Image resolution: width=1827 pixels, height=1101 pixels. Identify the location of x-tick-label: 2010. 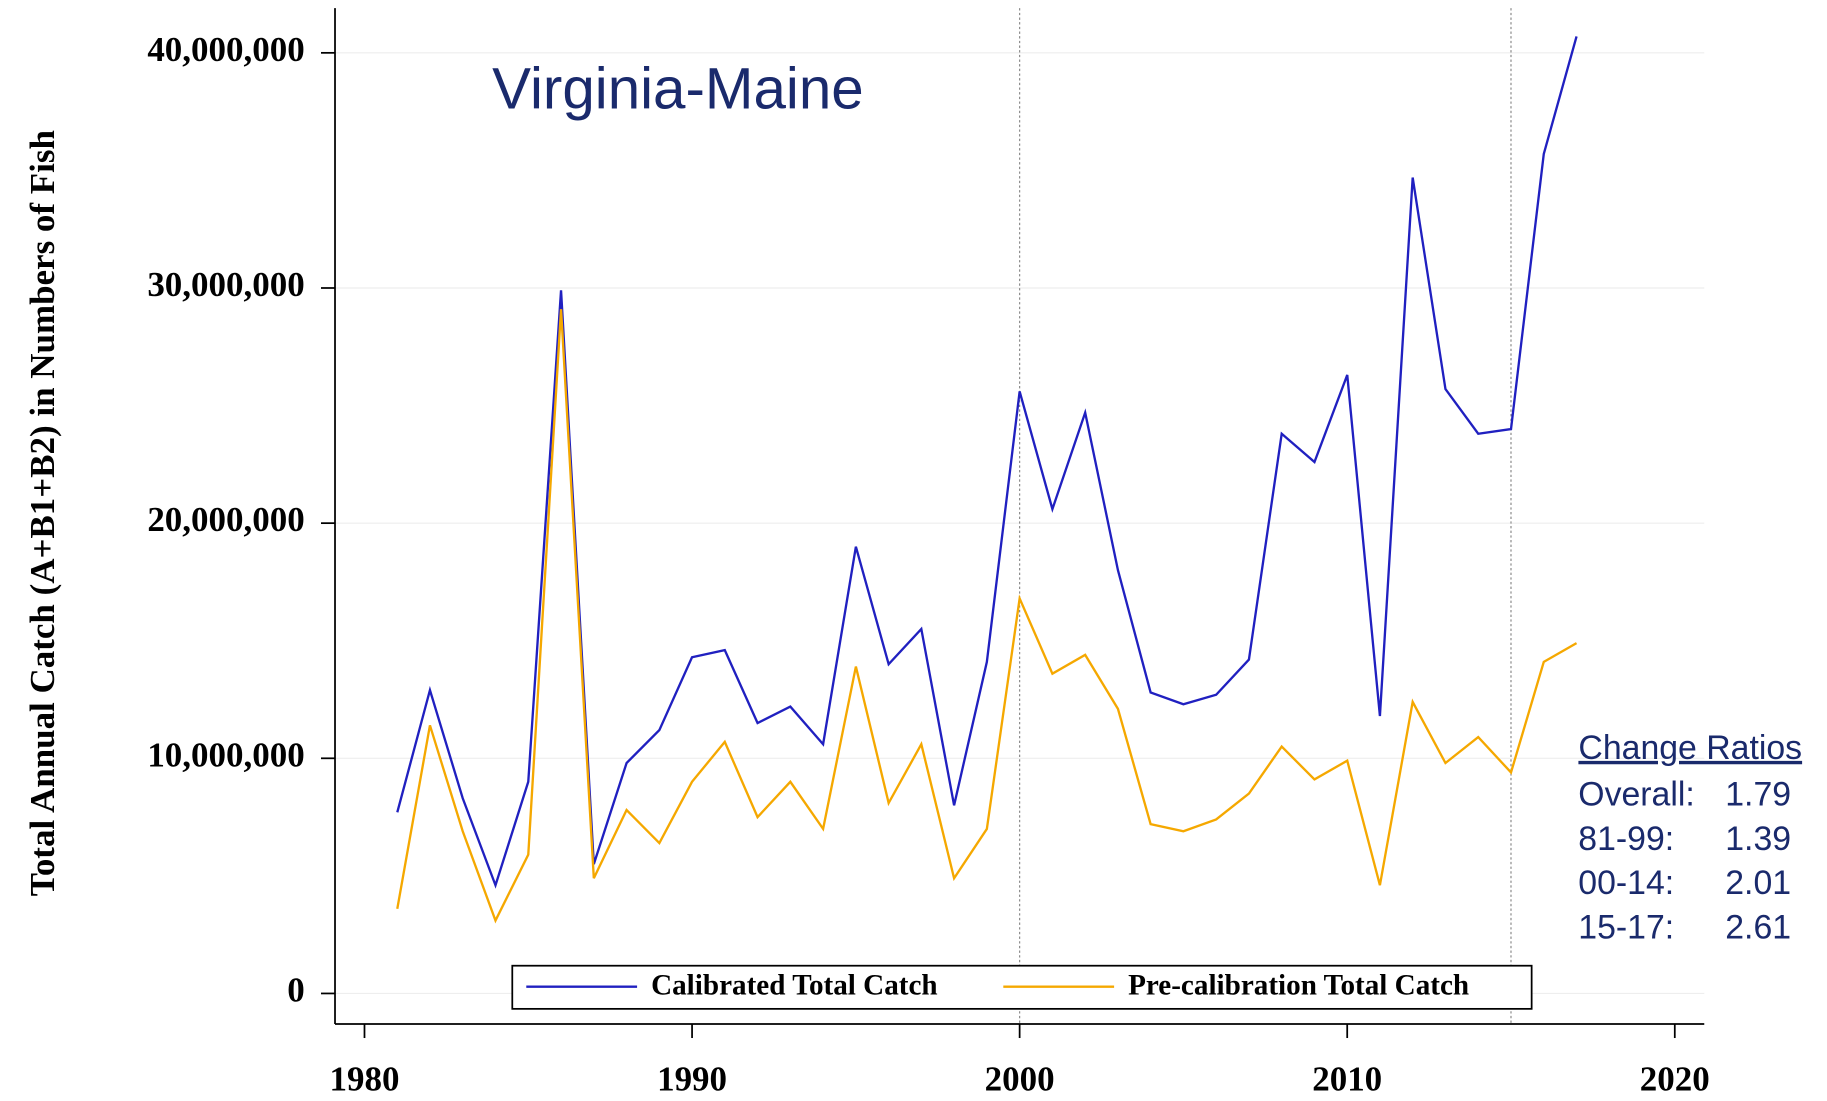
(1347, 1078).